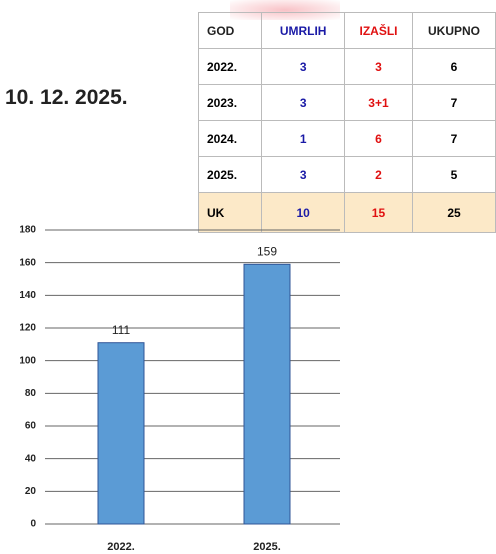 The width and height of the screenshot is (496, 554). Describe the element at coordinates (303, 212) in the screenshot. I see `table-cell: 10` at that location.